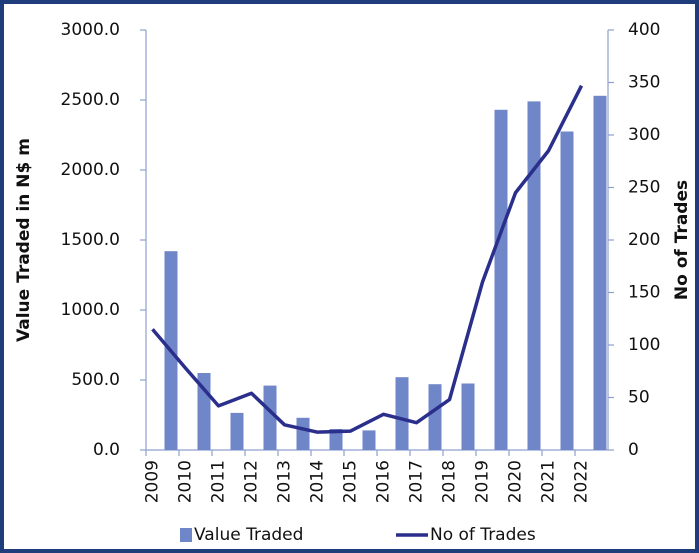 This screenshot has height=553, width=699. Describe the element at coordinates (90, 30) in the screenshot. I see `y-tick-label: 3000.0` at that location.